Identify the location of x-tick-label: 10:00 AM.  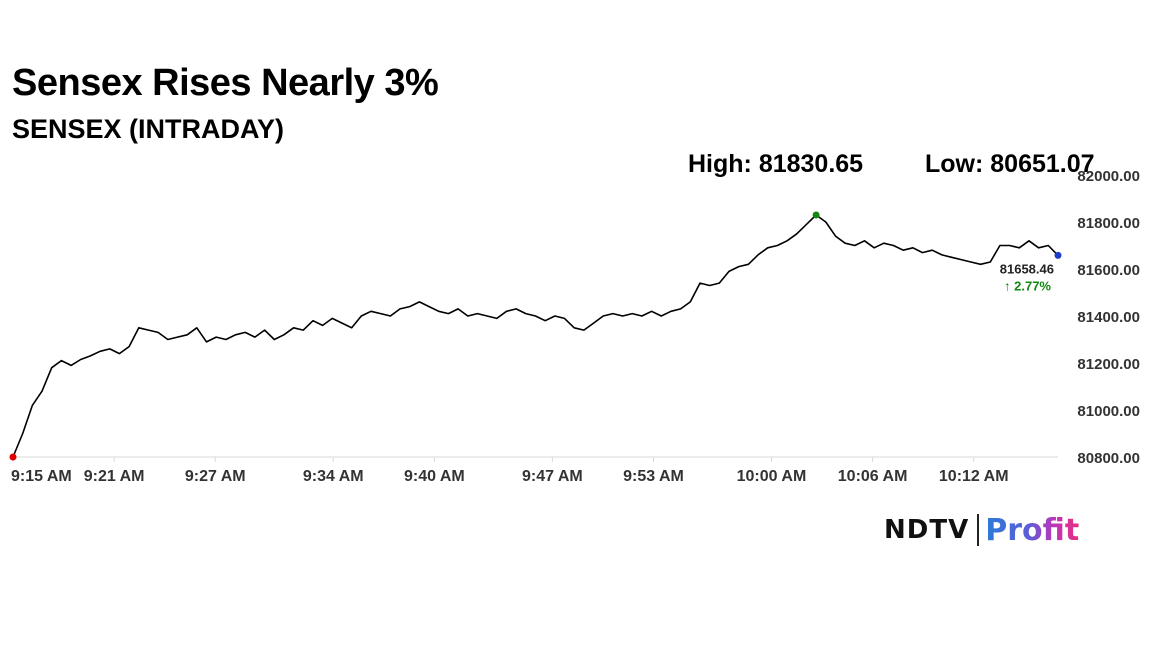
(772, 476).